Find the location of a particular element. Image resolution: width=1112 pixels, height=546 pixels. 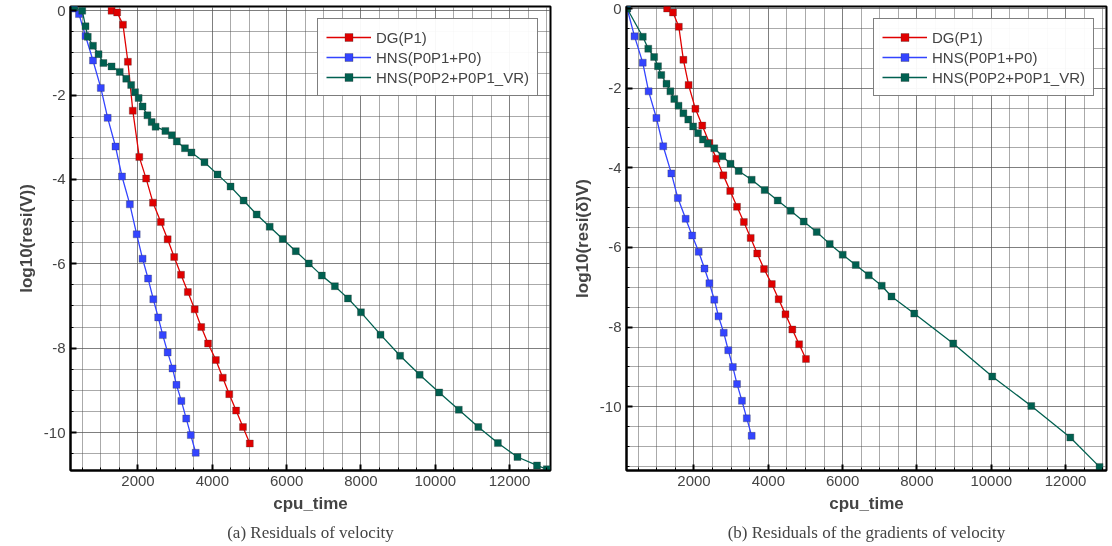

text: (a) Residuals of velocity is located at coordinates (311, 532).